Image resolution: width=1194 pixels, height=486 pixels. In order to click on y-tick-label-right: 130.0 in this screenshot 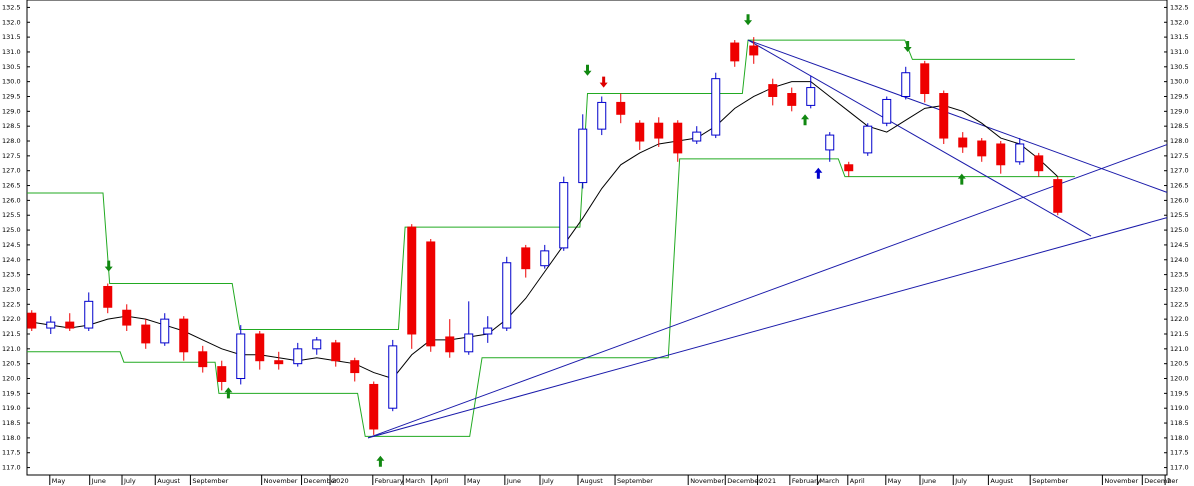, I will do `click(1179, 82)`.